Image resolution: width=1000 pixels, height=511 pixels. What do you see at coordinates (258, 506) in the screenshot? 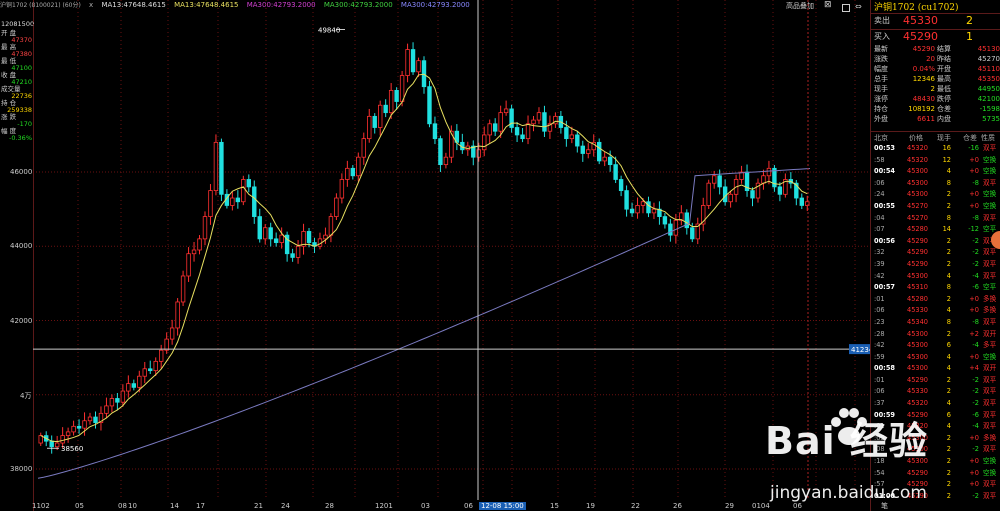
I see `x-tick-label: 21` at bounding box center [258, 506].